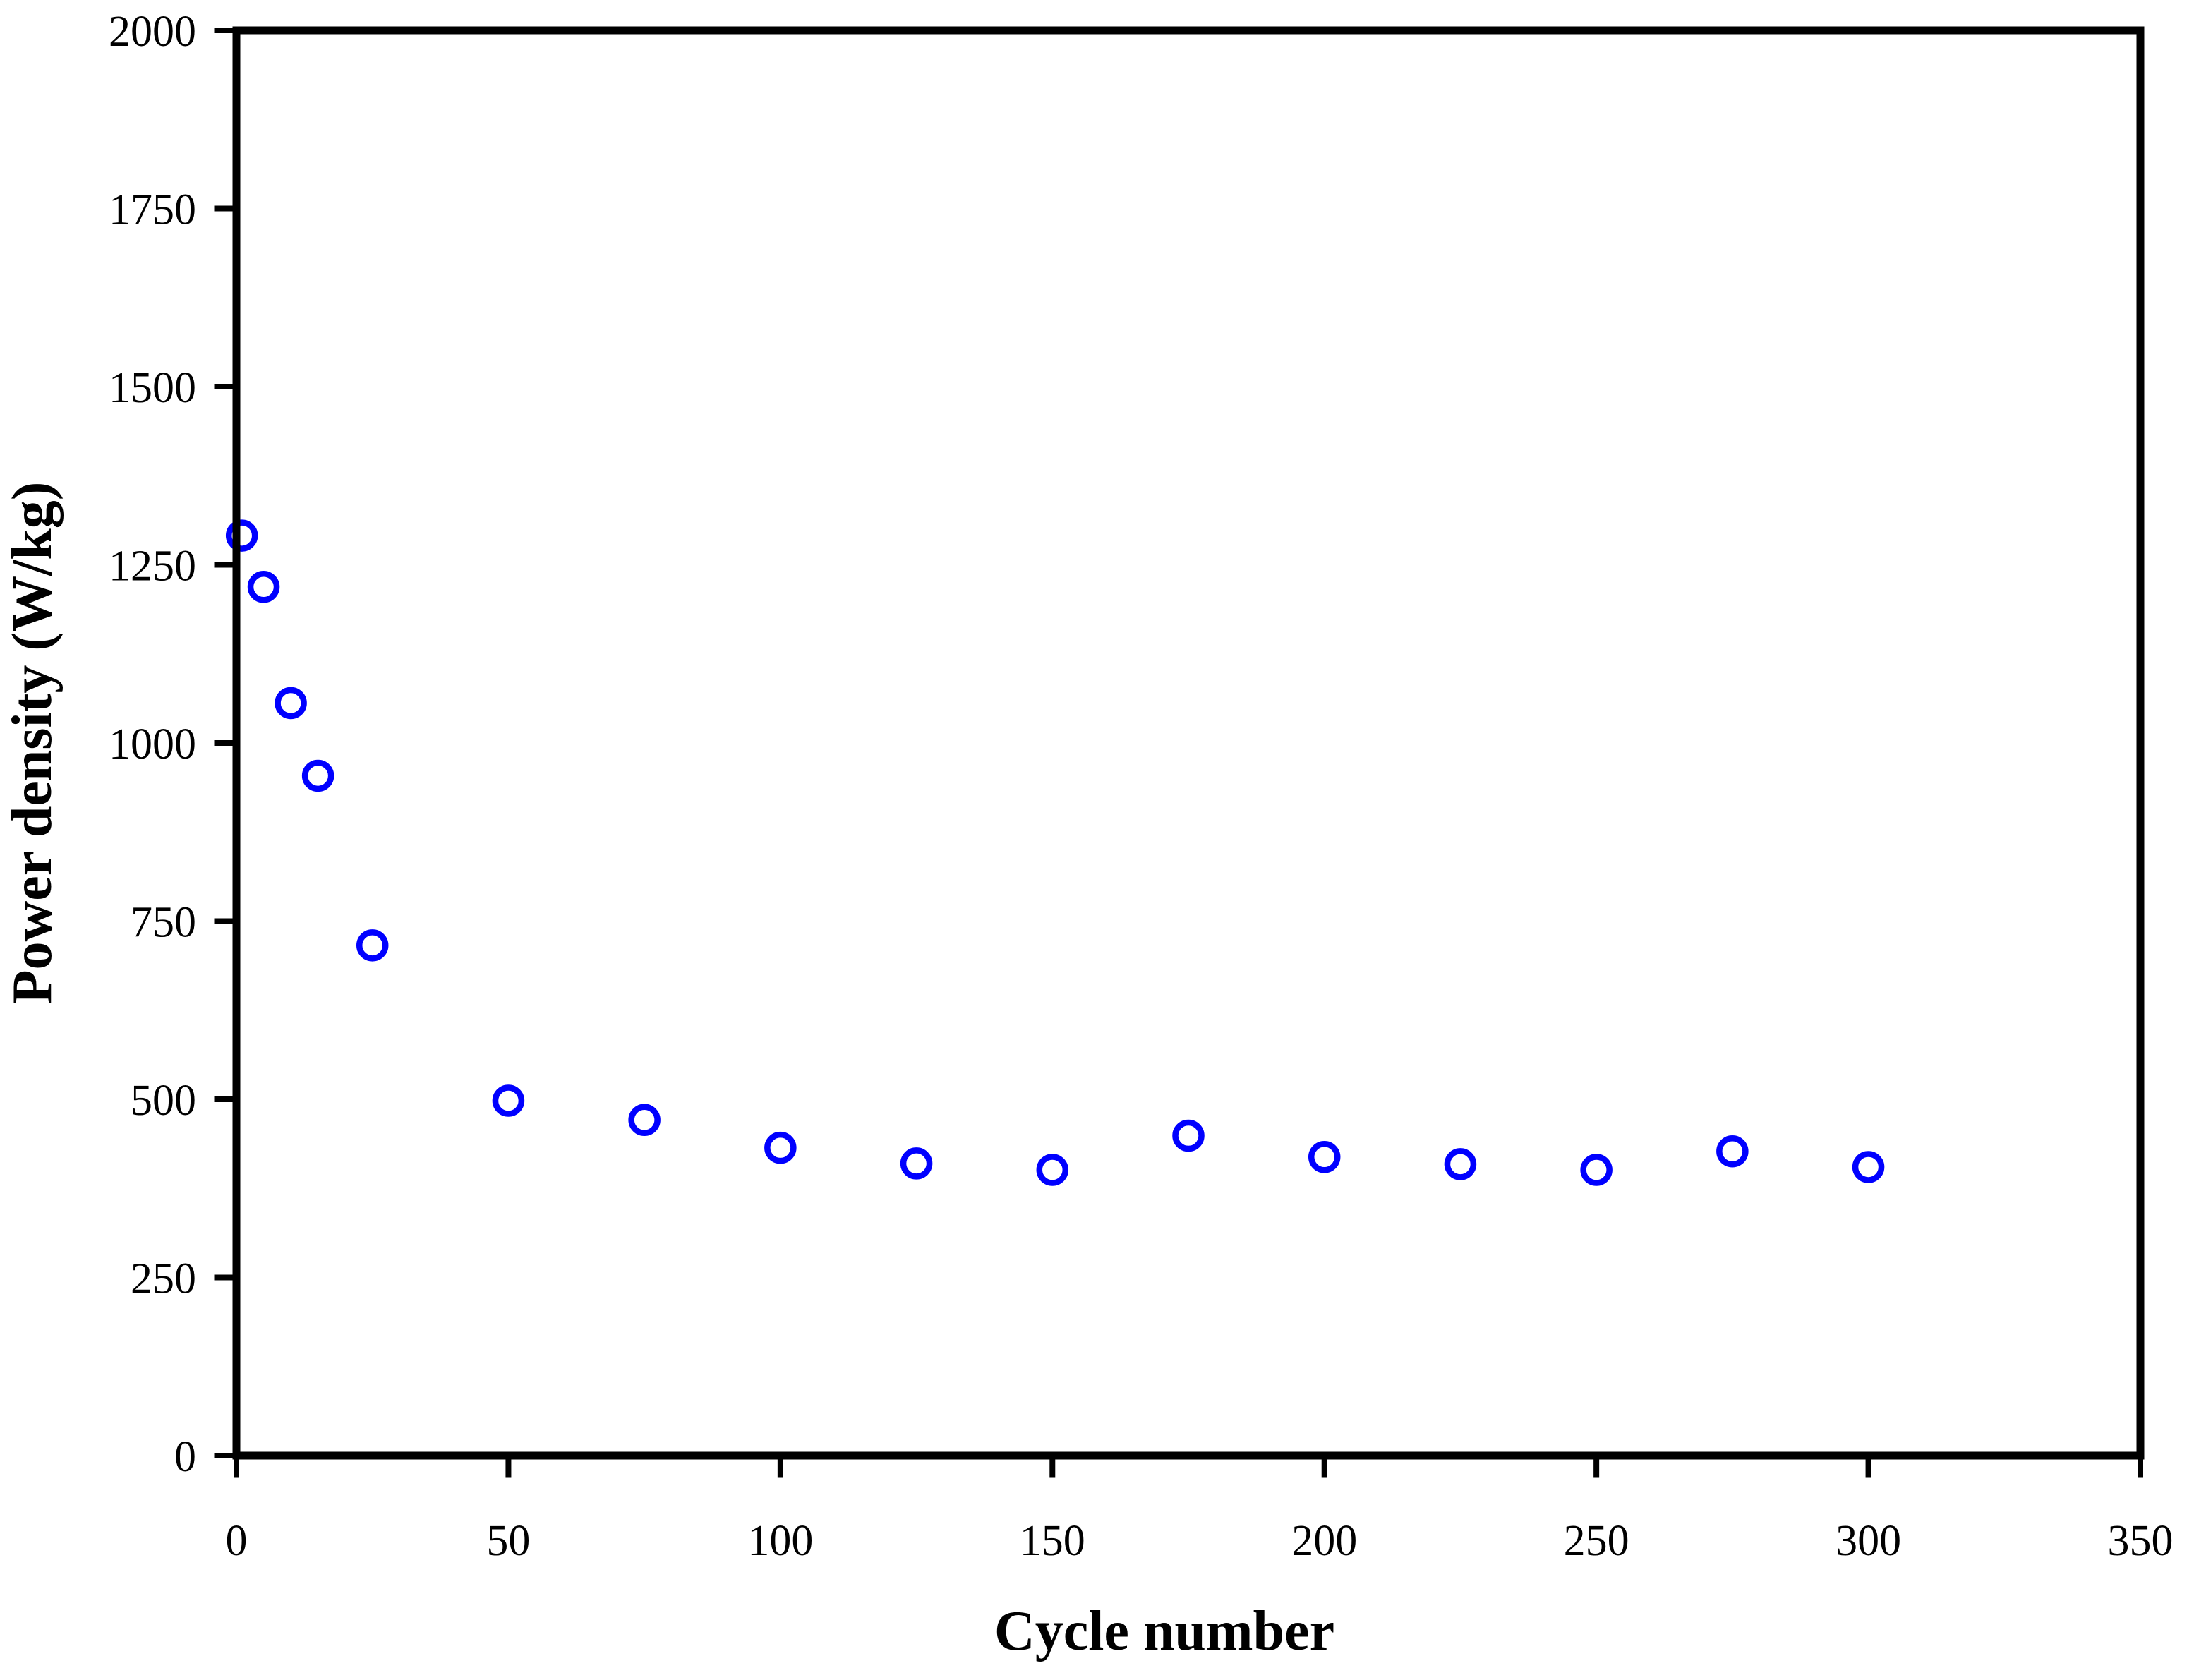 The height and width of the screenshot is (1680, 2194). What do you see at coordinates (1052, 1541) in the screenshot?
I see `x-tick-label: 150` at bounding box center [1052, 1541].